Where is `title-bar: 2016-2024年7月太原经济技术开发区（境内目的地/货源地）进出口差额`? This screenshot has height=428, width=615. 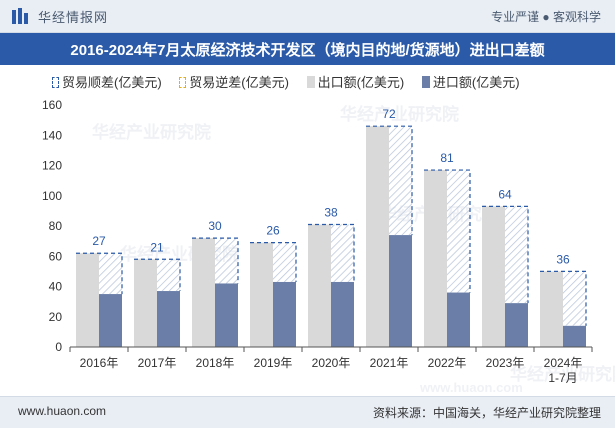 title-bar: 2016-2024年7月太原经济技术开发区（境内目的地/货源地）进出口差额 is located at coordinates (307, 49).